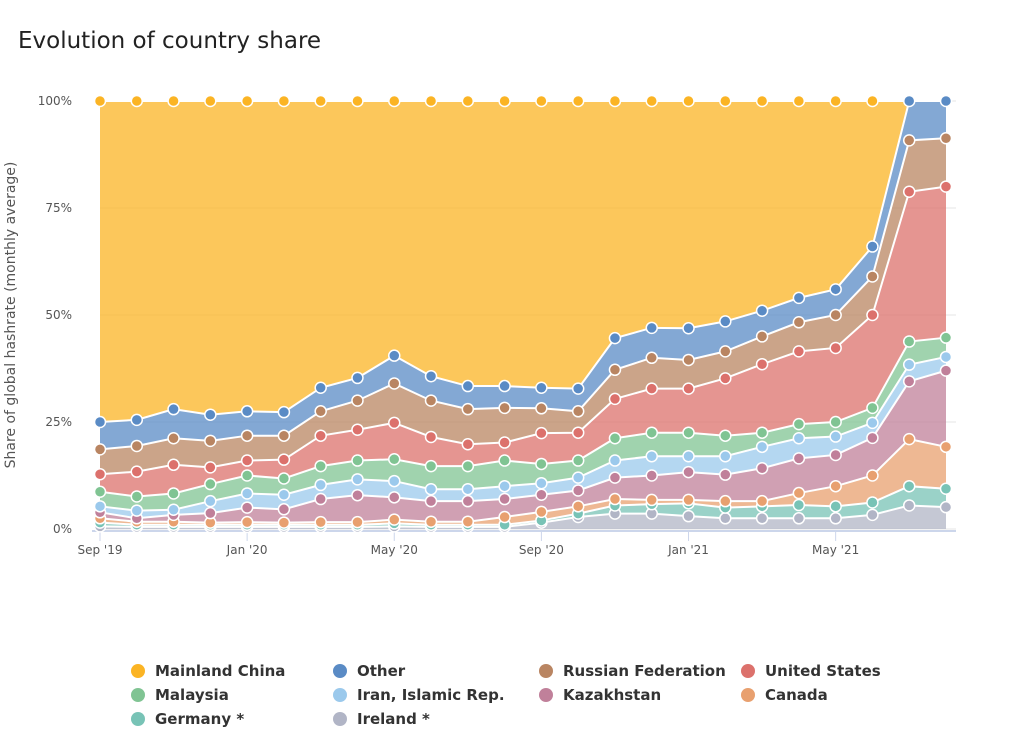 The image size is (1036, 749). Describe the element at coordinates (199, 719) in the screenshot. I see `legend-item: Germany *` at that location.